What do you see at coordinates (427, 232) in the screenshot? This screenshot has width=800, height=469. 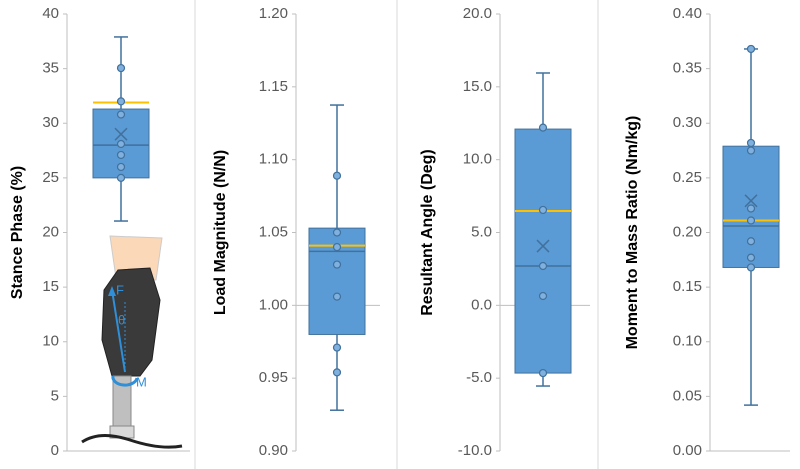 I see `y-axis-label: Resultant Angle (Deg)` at bounding box center [427, 232].